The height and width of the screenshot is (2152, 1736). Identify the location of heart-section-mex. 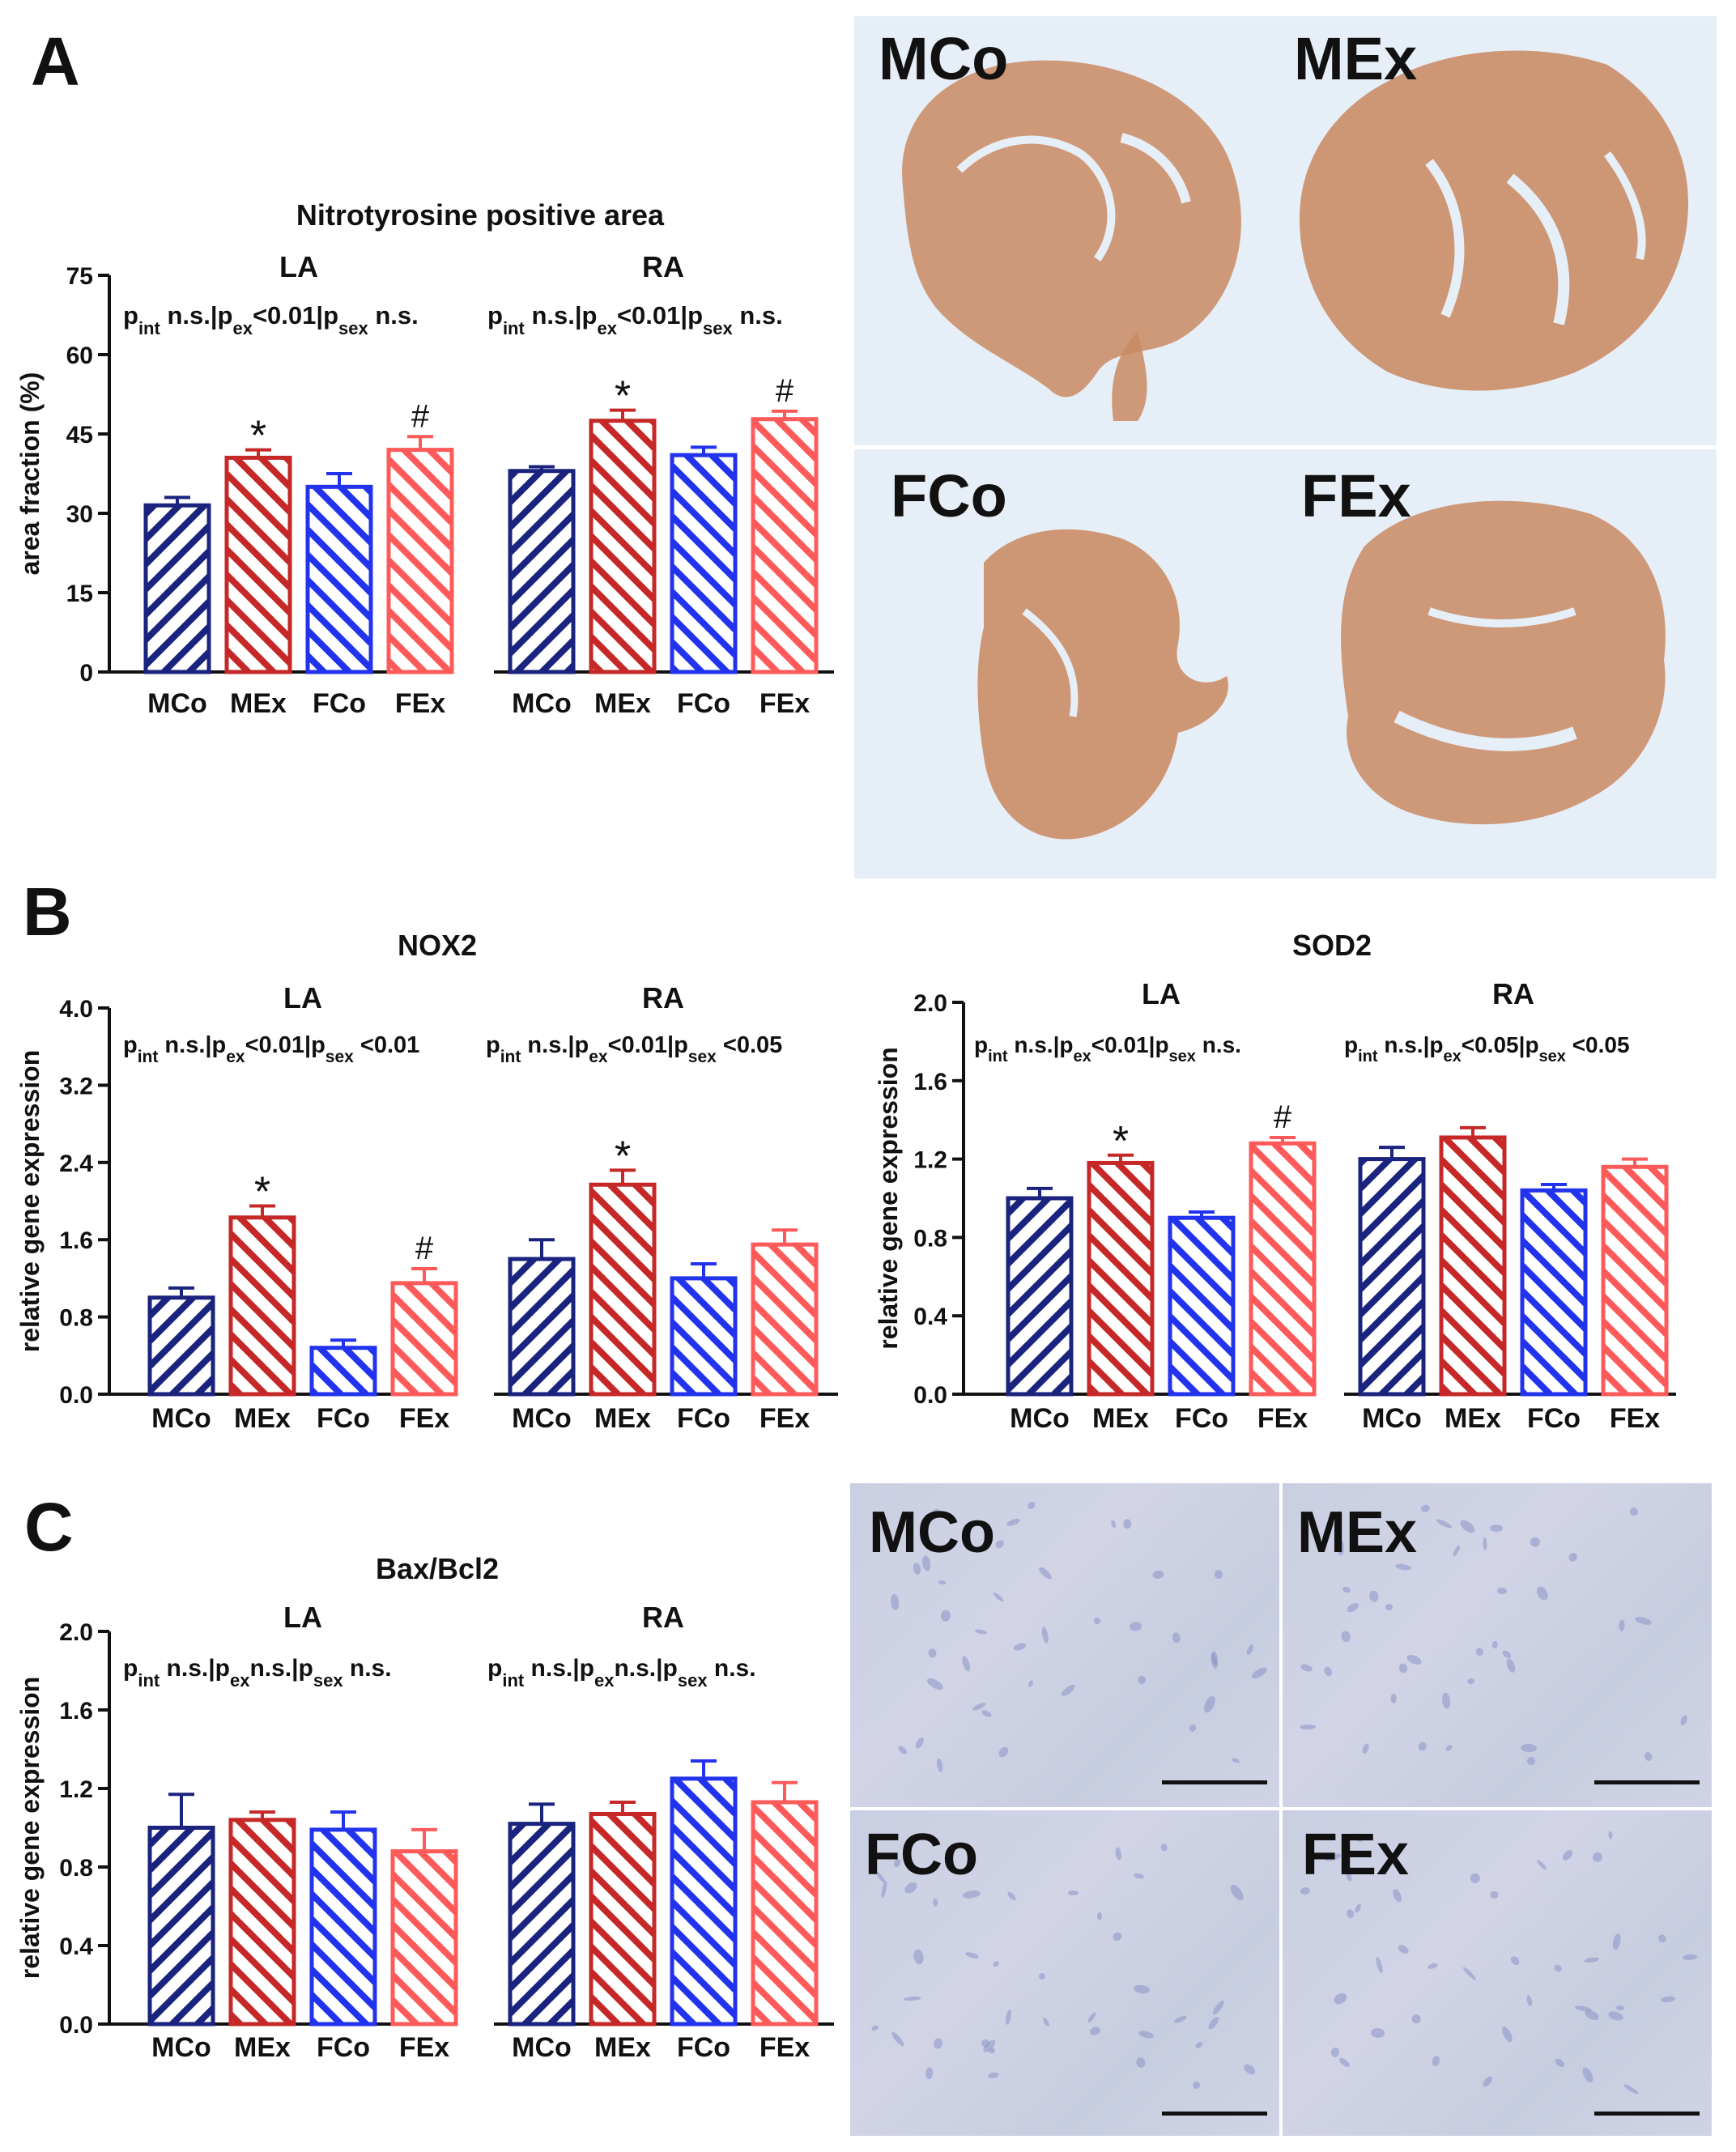
(1492, 230).